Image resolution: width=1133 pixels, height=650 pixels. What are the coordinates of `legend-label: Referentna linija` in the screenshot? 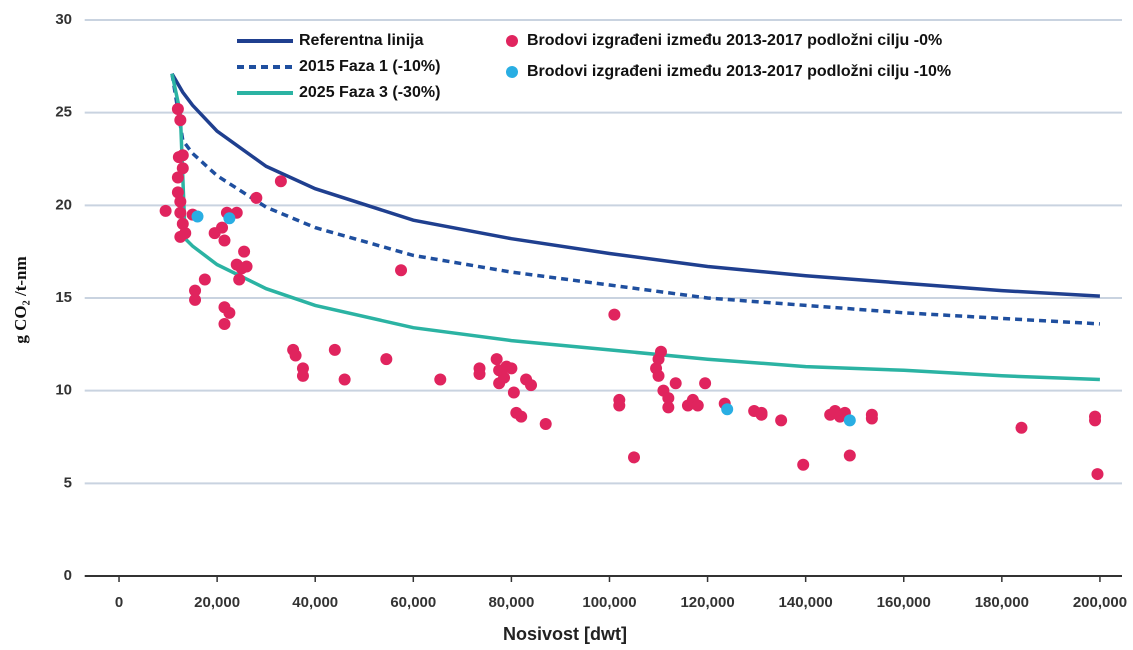 It's located at (361, 40).